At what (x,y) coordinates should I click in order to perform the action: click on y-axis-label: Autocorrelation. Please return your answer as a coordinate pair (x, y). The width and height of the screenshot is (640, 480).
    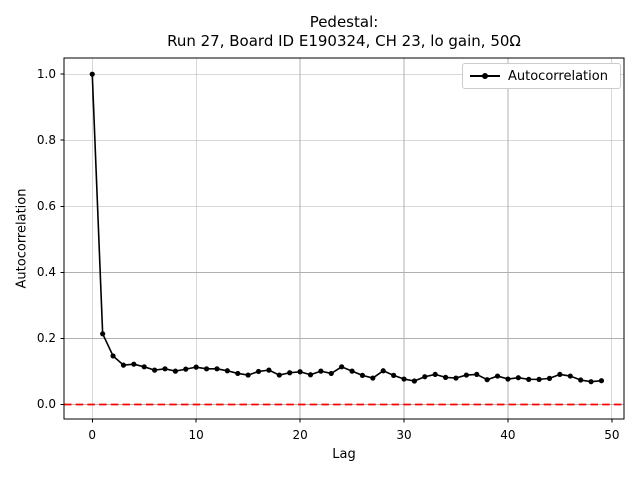
    Looking at the image, I should click on (22, 238).